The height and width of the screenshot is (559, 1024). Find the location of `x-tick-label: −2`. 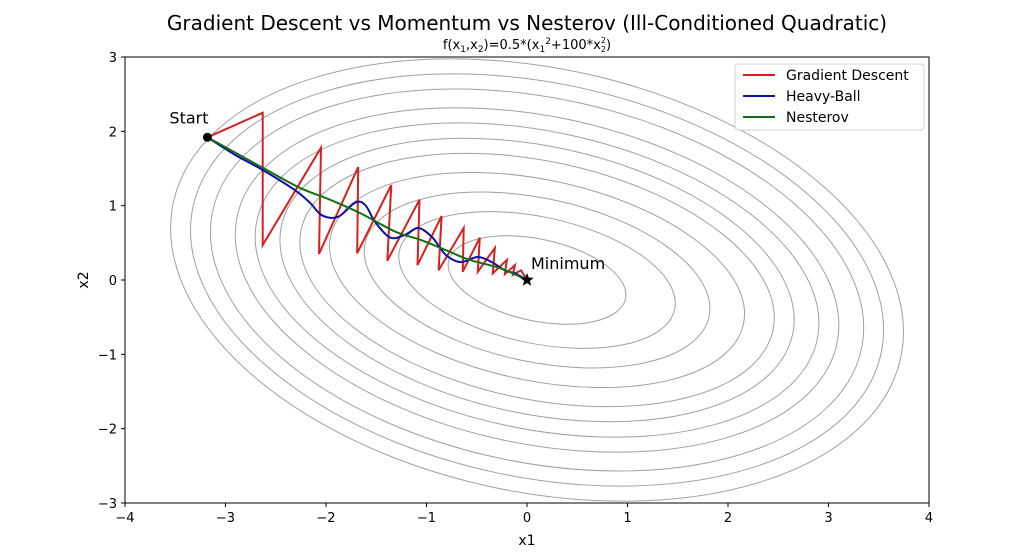

x-tick-label: −2 is located at coordinates (325, 518).